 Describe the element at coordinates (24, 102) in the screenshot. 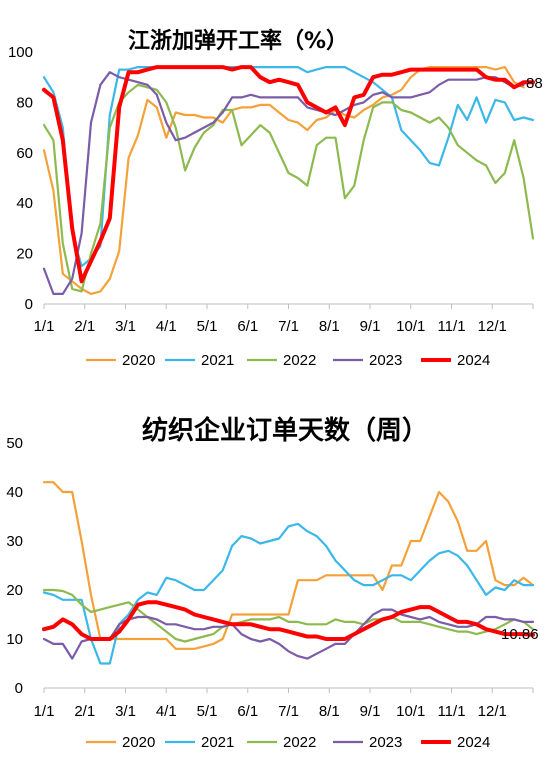

I see `y-tick-label: 80` at that location.